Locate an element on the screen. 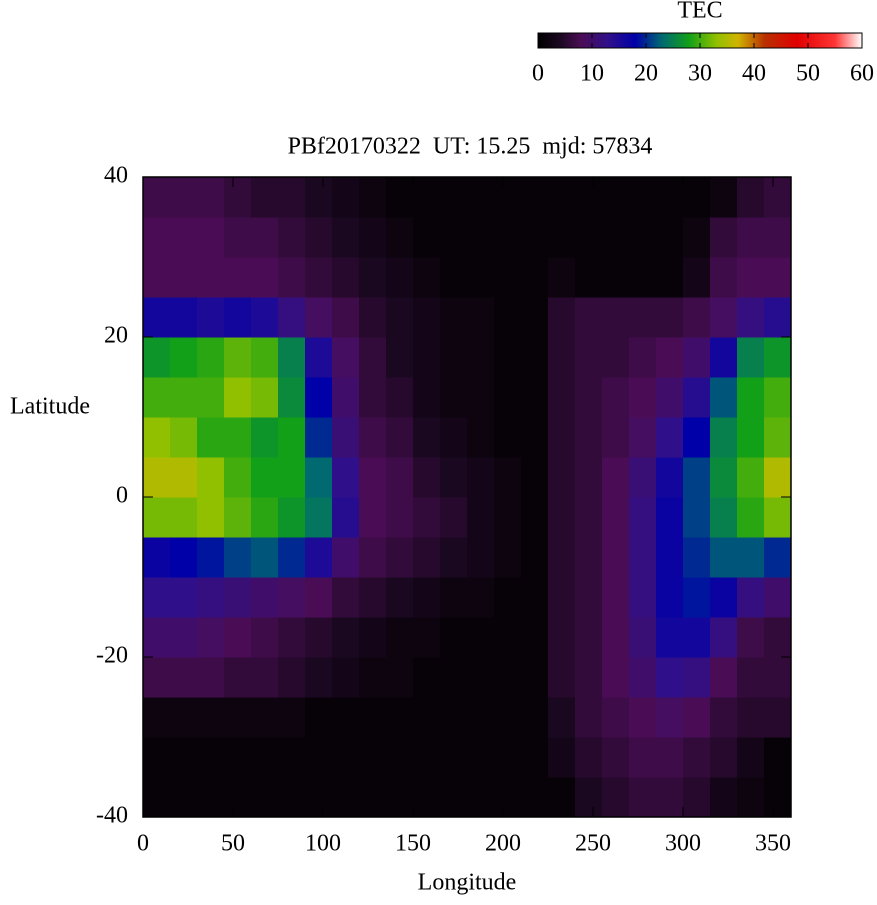  x-tick-label: 100 is located at coordinates (323, 844).